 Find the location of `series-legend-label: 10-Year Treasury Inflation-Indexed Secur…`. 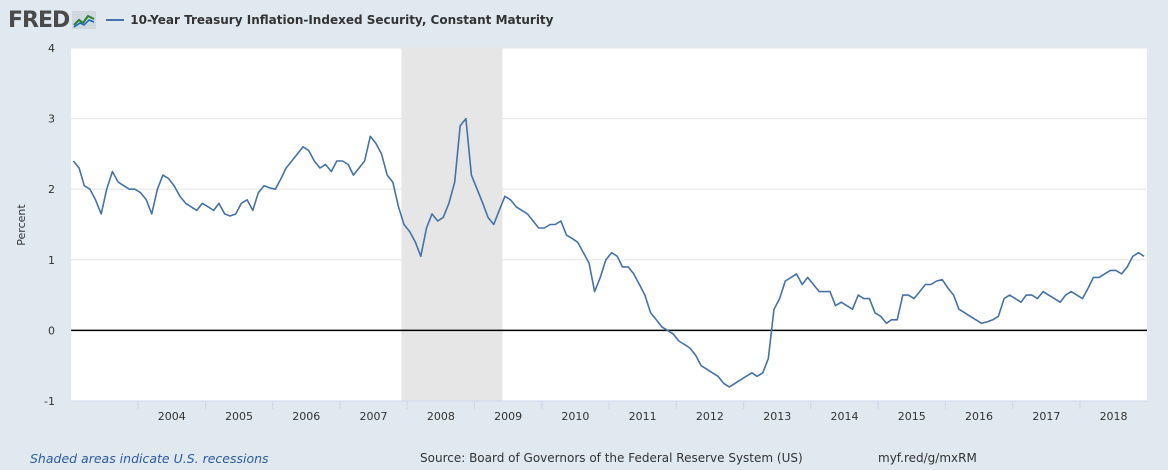

series-legend-label: 10-Year Treasury Inflation-Indexed Secur… is located at coordinates (342, 20).